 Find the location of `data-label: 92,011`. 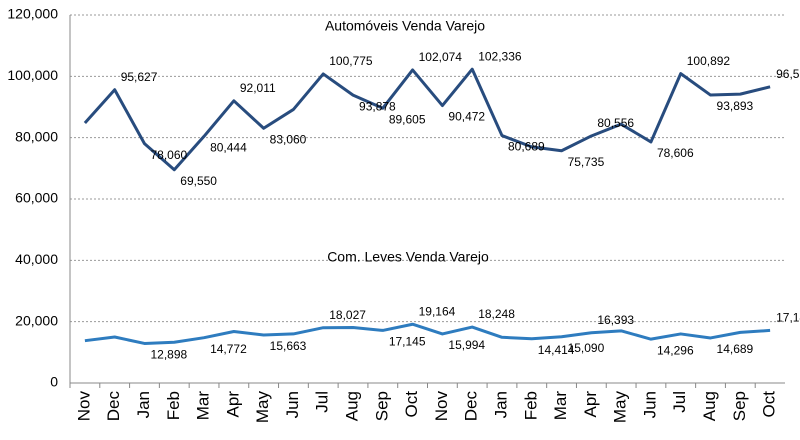

data-label: 92,011 is located at coordinates (258, 88).